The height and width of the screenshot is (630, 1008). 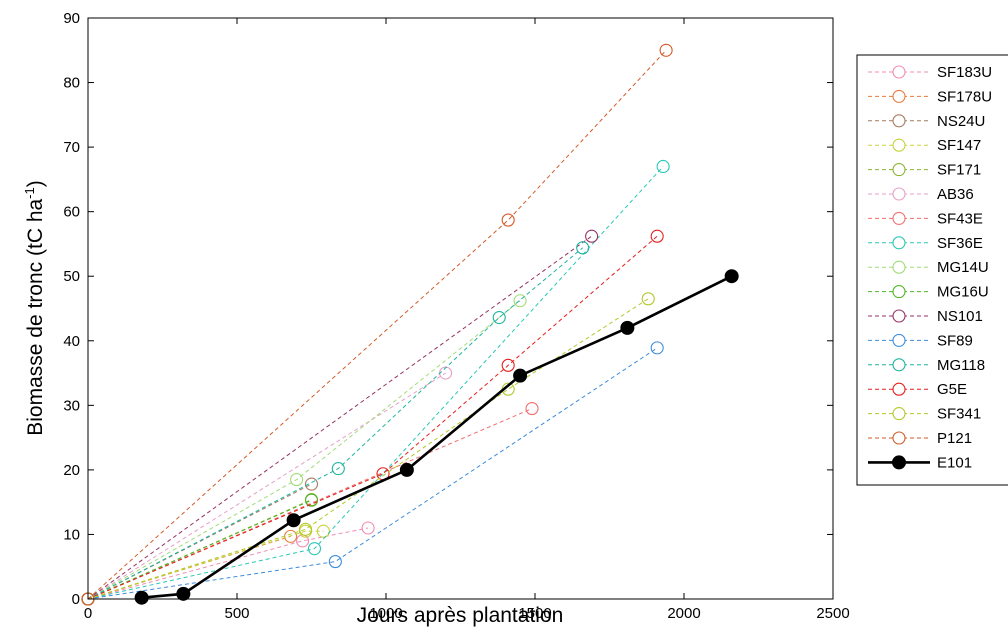 What do you see at coordinates (925, 218) in the screenshot?
I see `legend-item: SF43E` at bounding box center [925, 218].